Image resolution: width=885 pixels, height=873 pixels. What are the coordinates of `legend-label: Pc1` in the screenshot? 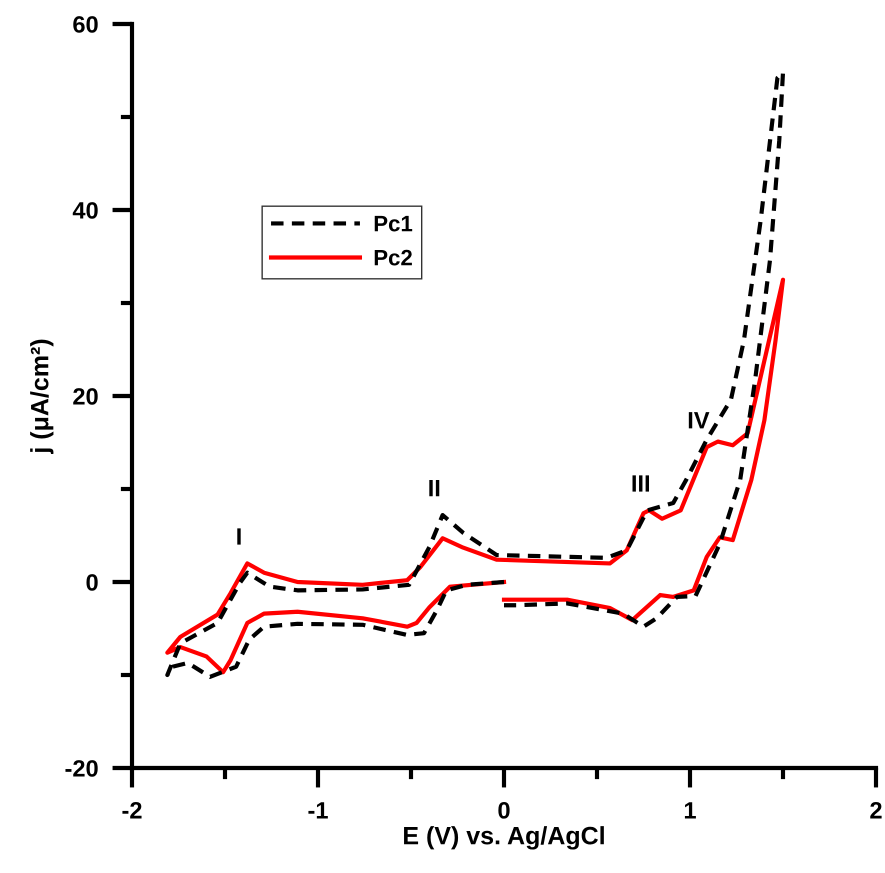 It's located at (393, 224).